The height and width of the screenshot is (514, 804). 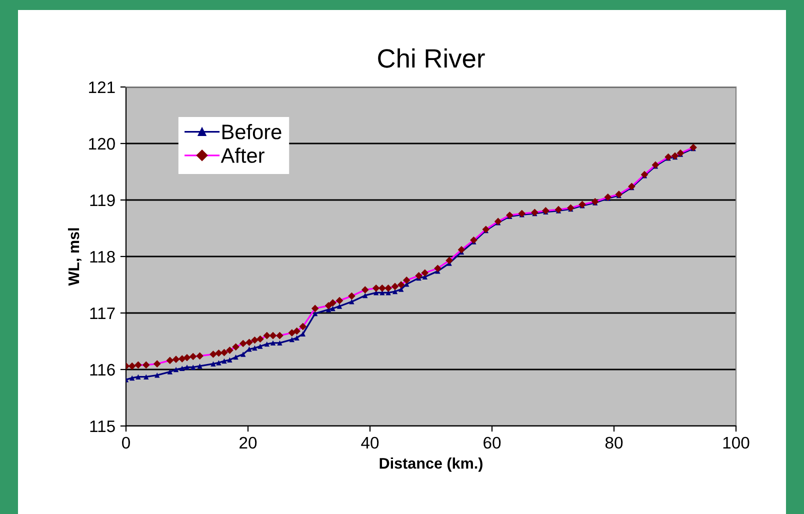 I want to click on chart-title: Chi River, so click(x=431, y=58).